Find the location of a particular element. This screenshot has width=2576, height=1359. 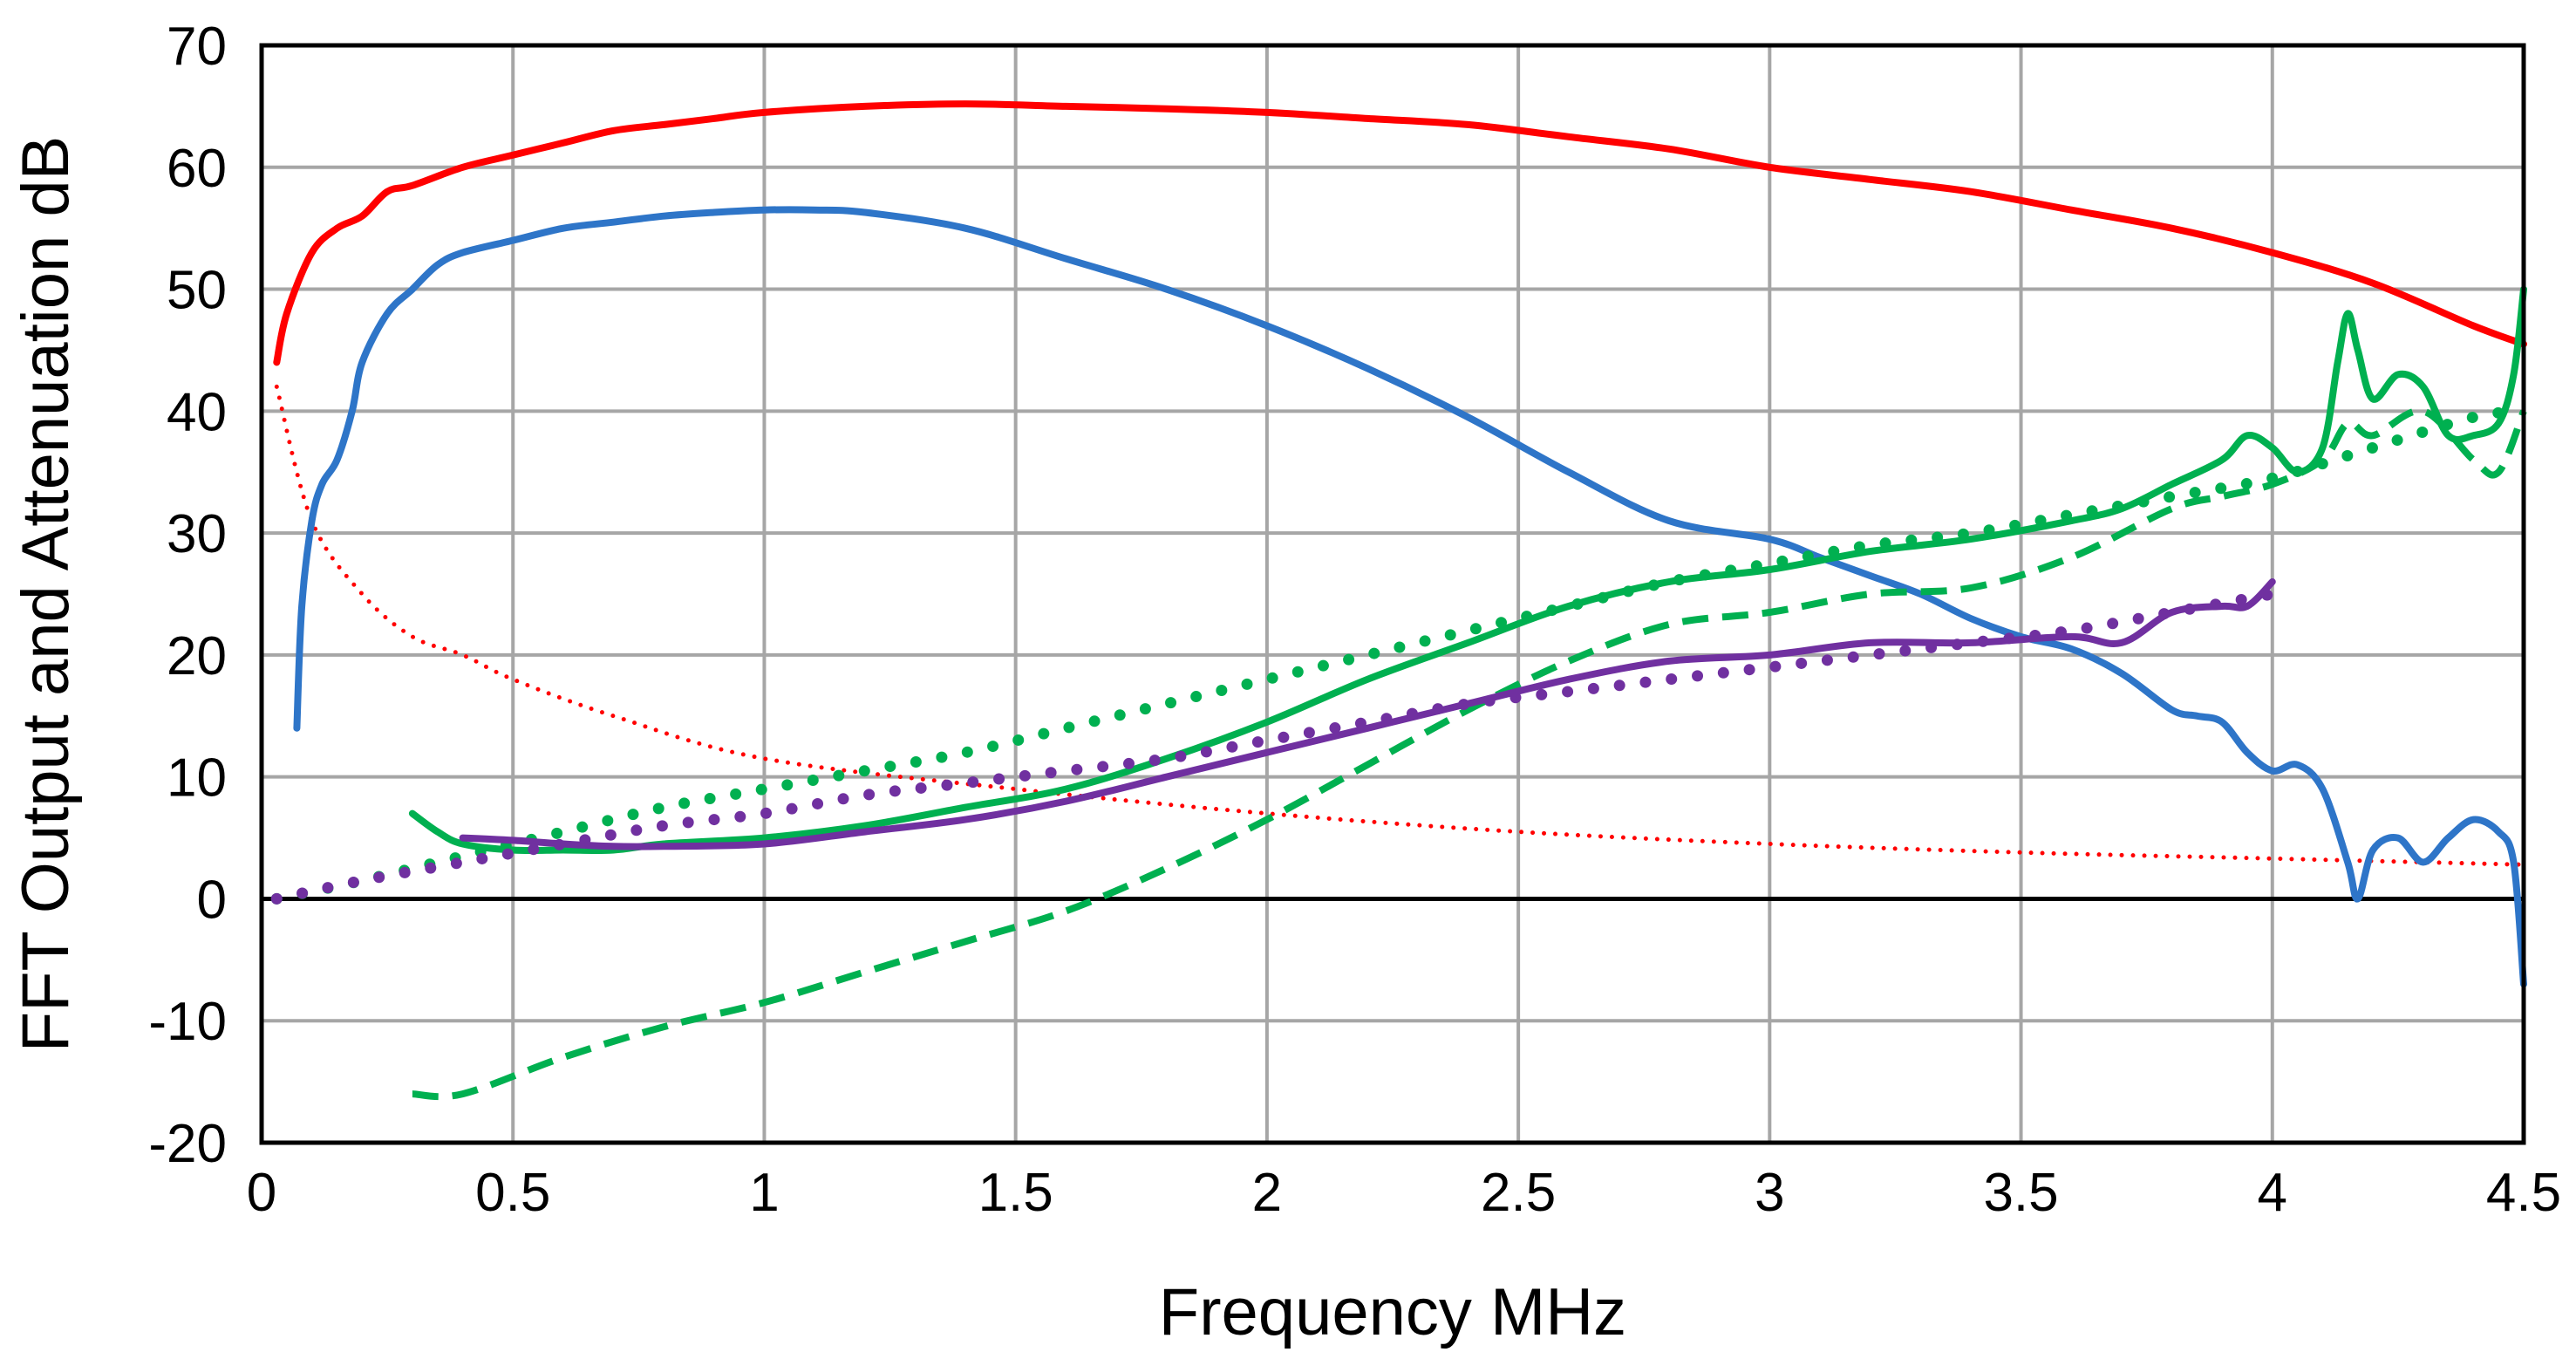

y-tick-label: 70 is located at coordinates (197, 47).